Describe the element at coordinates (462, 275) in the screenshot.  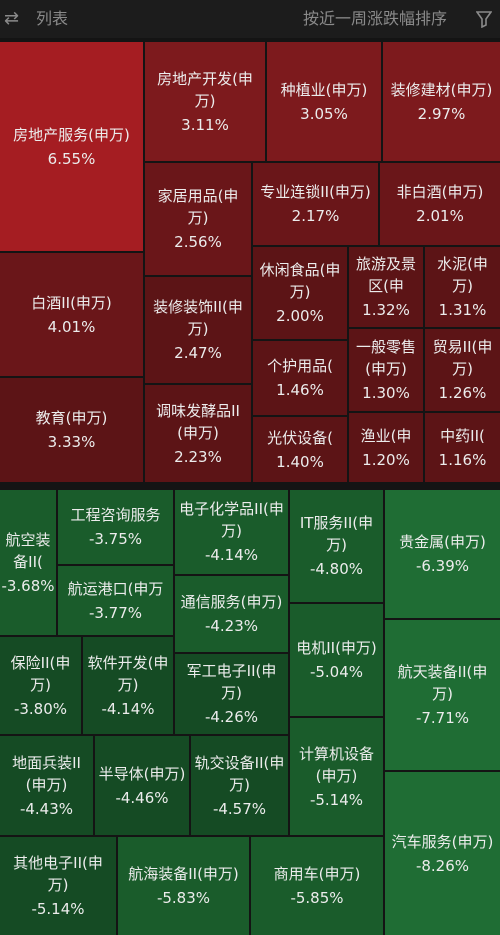
I see `sector-name: 水泥(申万)` at that location.